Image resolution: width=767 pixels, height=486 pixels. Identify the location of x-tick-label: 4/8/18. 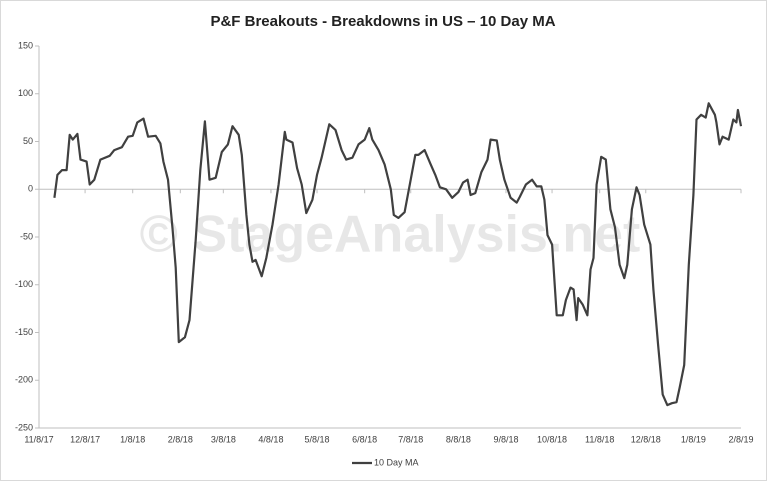
(270, 439).